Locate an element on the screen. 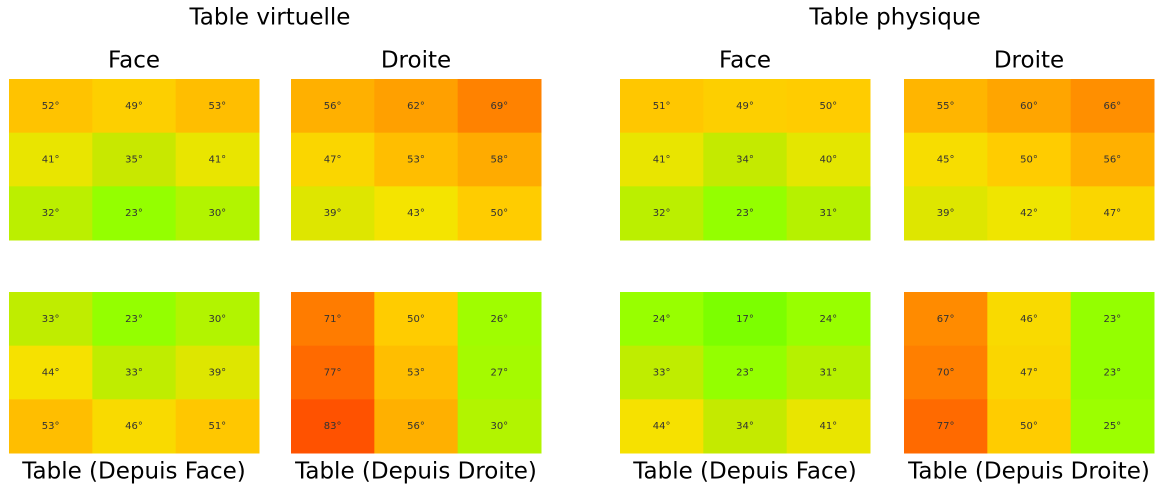  group-title: Table virtuelle is located at coordinates (270, 18).